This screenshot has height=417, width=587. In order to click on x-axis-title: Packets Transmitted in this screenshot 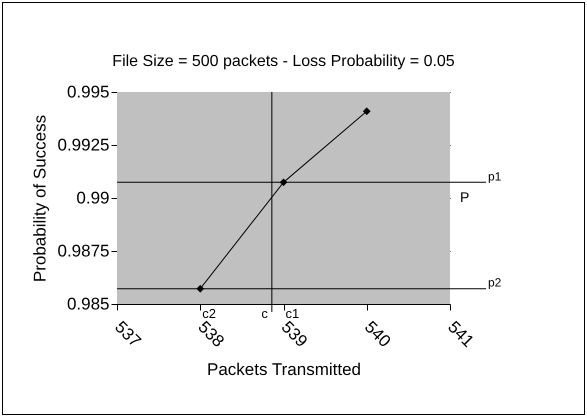, I will do `click(284, 370)`.